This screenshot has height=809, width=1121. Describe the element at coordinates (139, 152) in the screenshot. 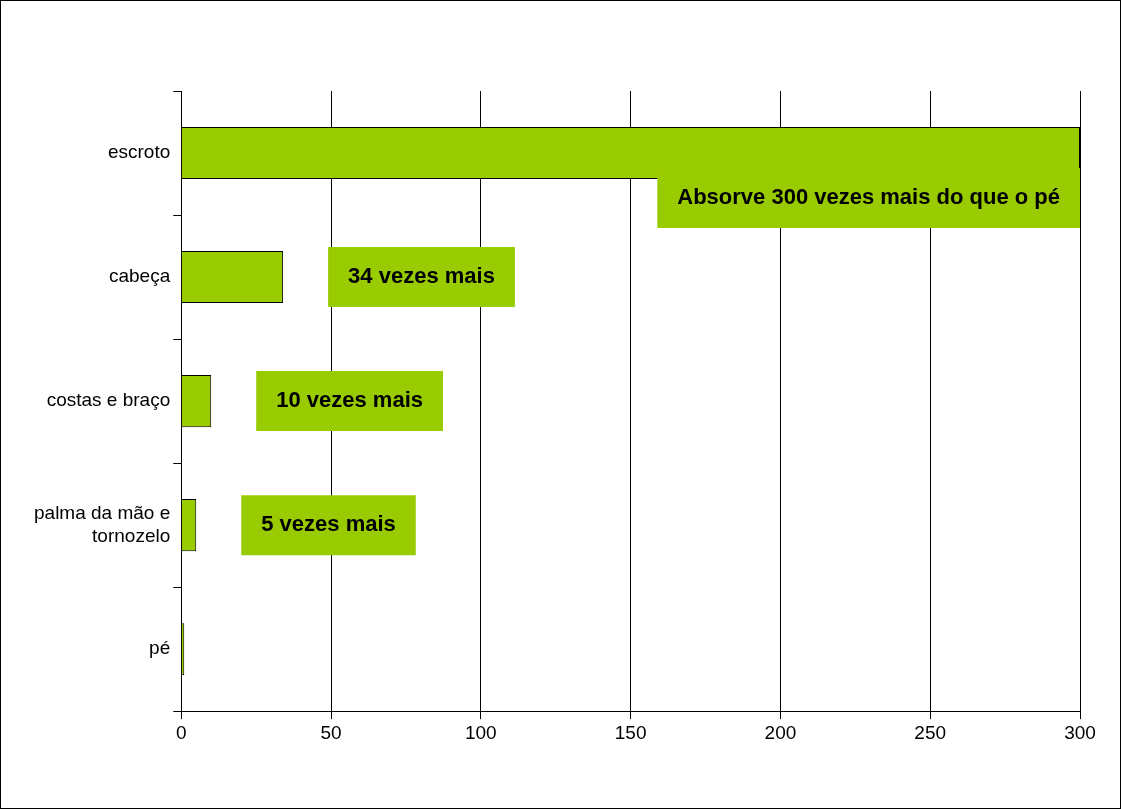

I see `y-tick-label: escroto` at that location.